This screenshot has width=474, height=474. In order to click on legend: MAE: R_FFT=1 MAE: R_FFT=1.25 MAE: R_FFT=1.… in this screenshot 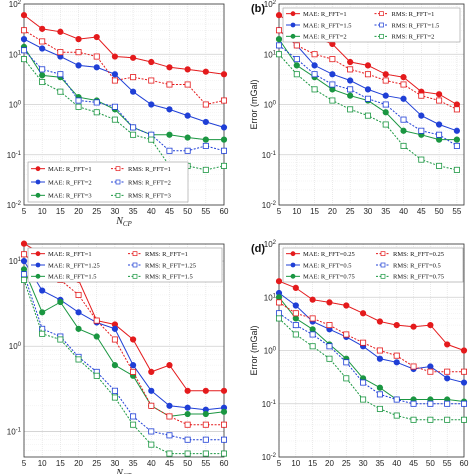, I will do `click(125, 265)`.